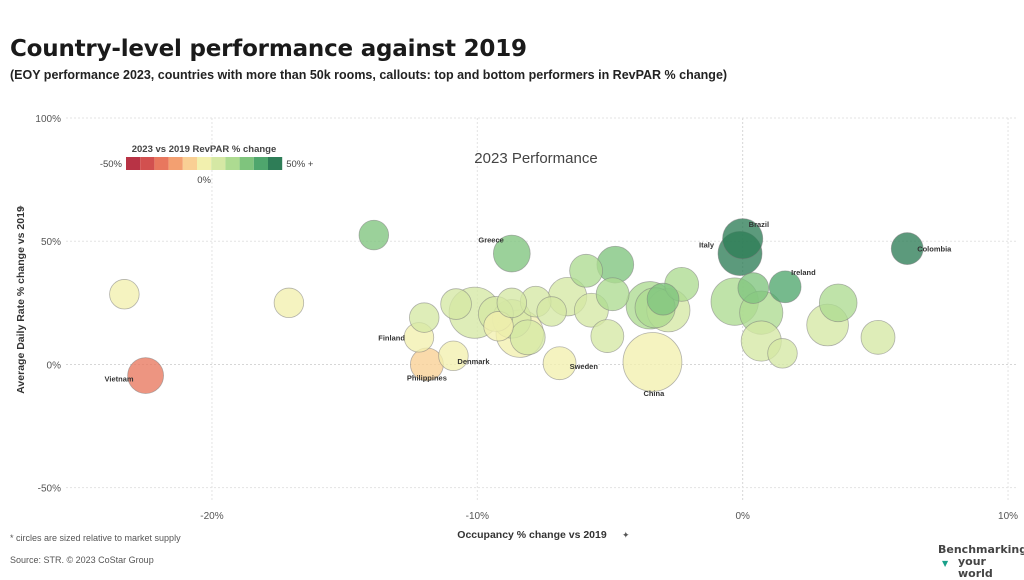  Describe the element at coordinates (49, 489) in the screenshot. I see `y-tick-label: -50%` at that location.